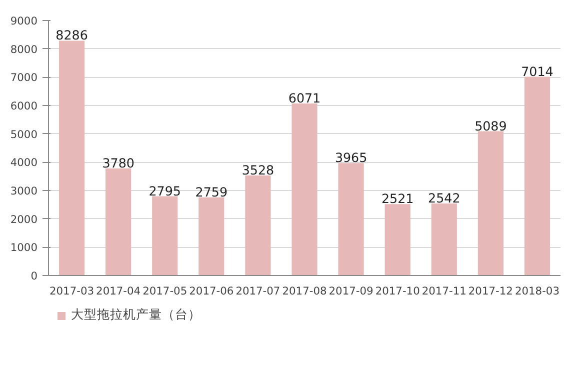 This screenshot has width=573, height=391. What do you see at coordinates (258, 291) in the screenshot?
I see `x-tick-label: 2017-07` at bounding box center [258, 291].